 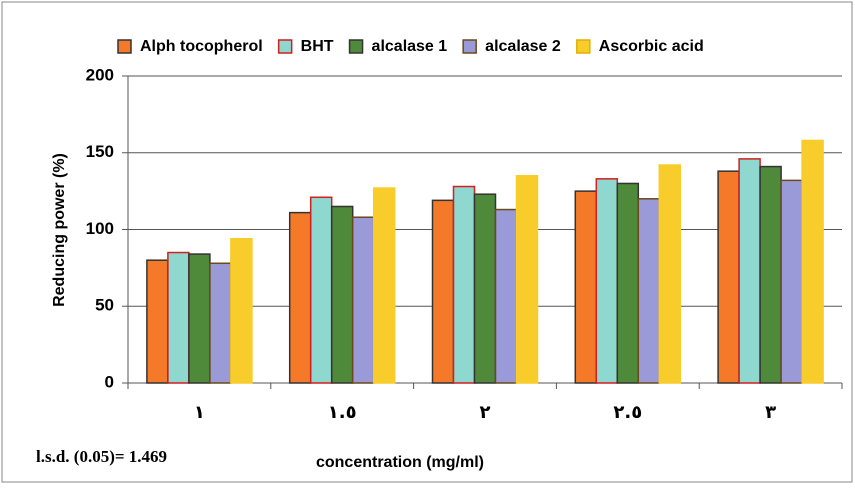 What do you see at coordinates (410, 46) in the screenshot?
I see `legend-label: alcalase 1` at bounding box center [410, 46].